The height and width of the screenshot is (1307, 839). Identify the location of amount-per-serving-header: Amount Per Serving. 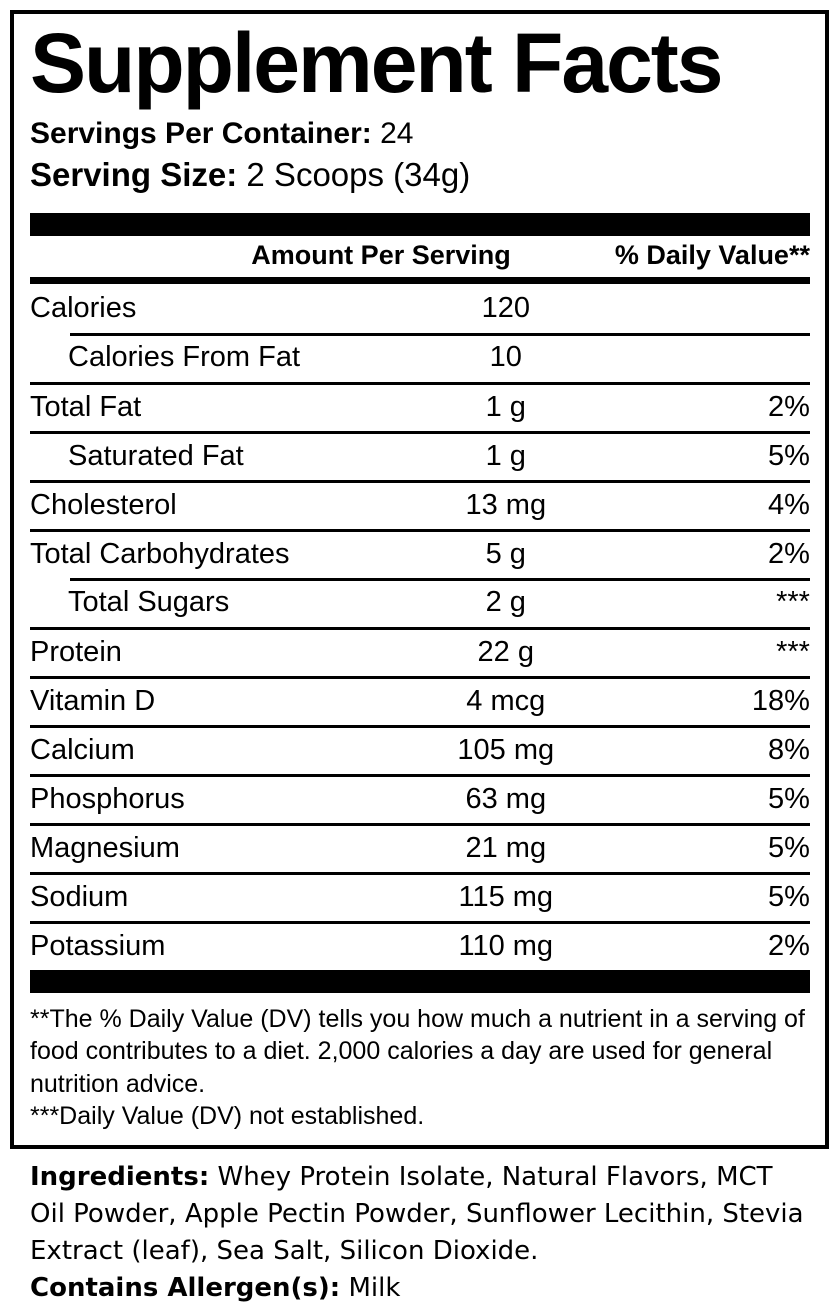
(381, 254).